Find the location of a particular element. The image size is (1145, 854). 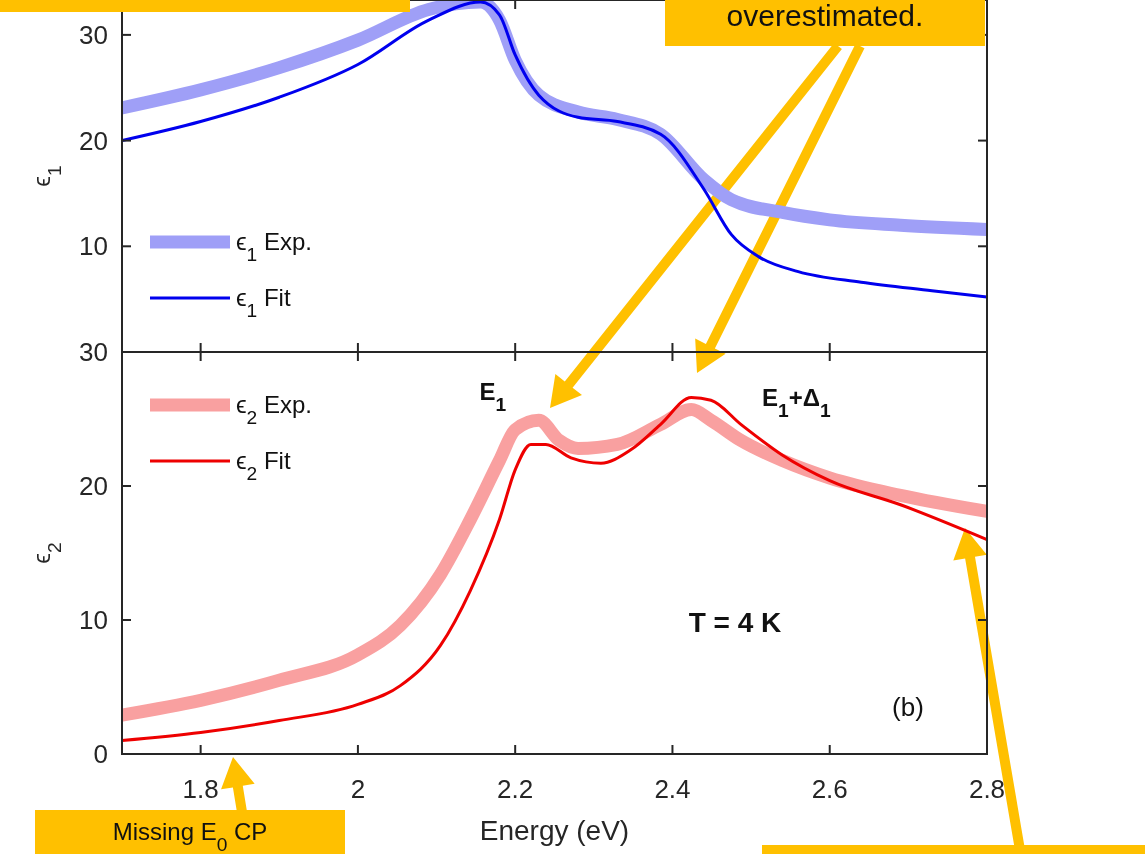

x-tick-label: 2 is located at coordinates (358, 789).